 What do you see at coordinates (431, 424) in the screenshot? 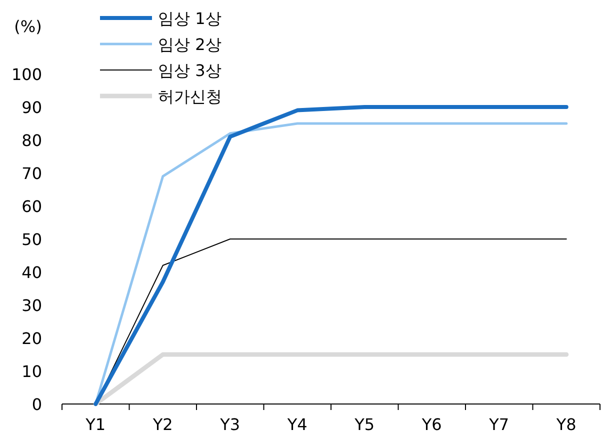
I see `x-tick-label: Y6` at bounding box center [431, 424].